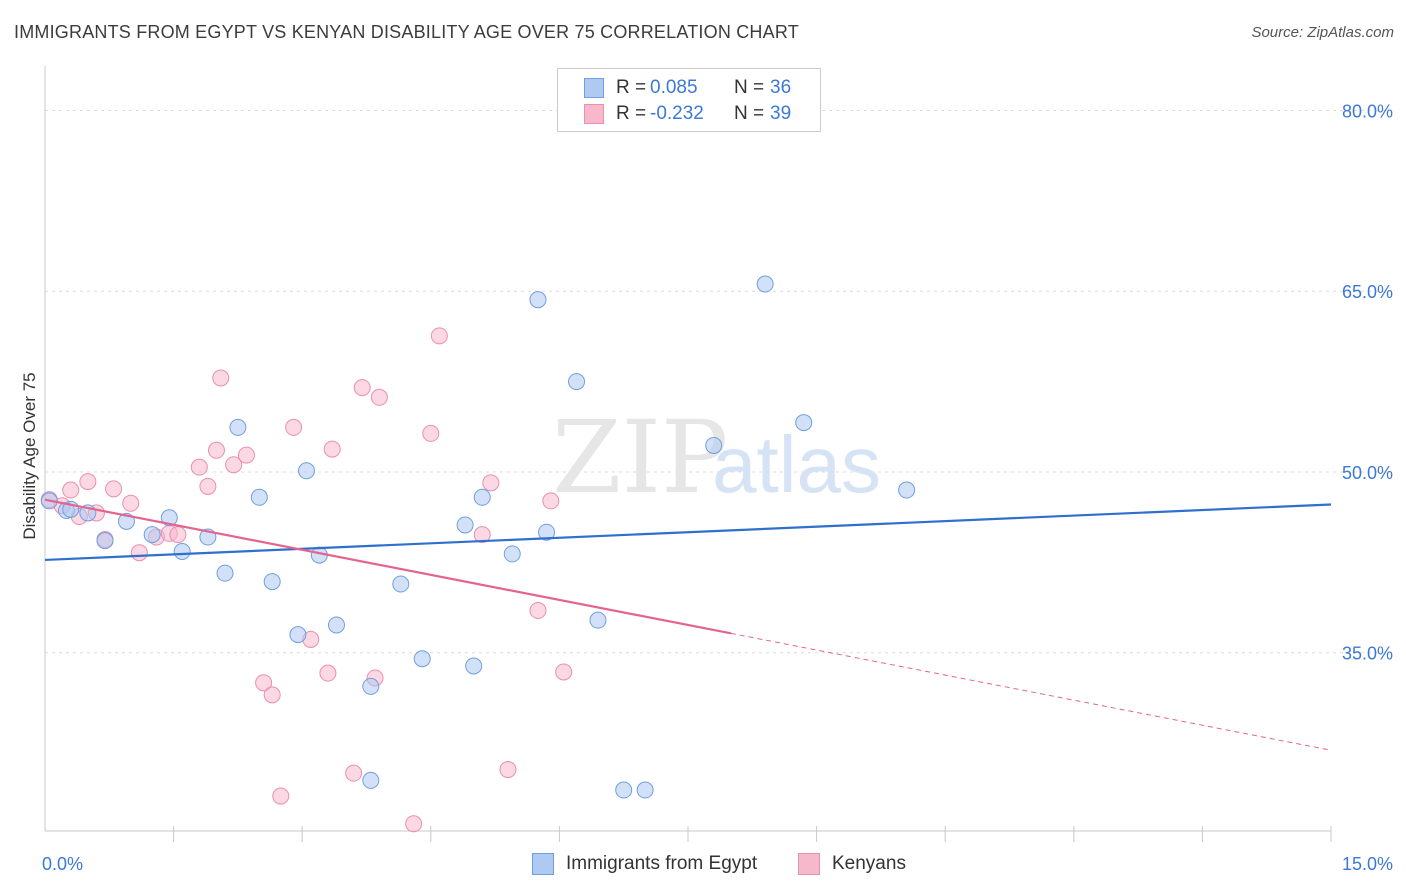 The image size is (1406, 892). What do you see at coordinates (594, 88) in the screenshot?
I see `egypt-swatch` at bounding box center [594, 88].